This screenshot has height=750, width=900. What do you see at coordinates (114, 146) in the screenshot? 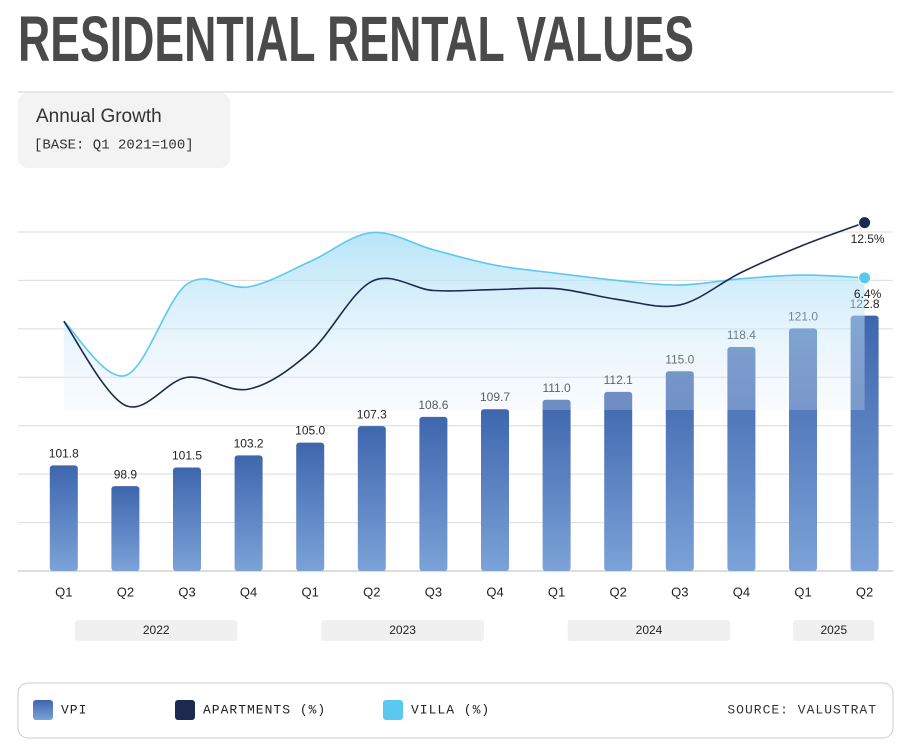
I see `base-note: [BASE: Q1 2021=100]` at bounding box center [114, 146].